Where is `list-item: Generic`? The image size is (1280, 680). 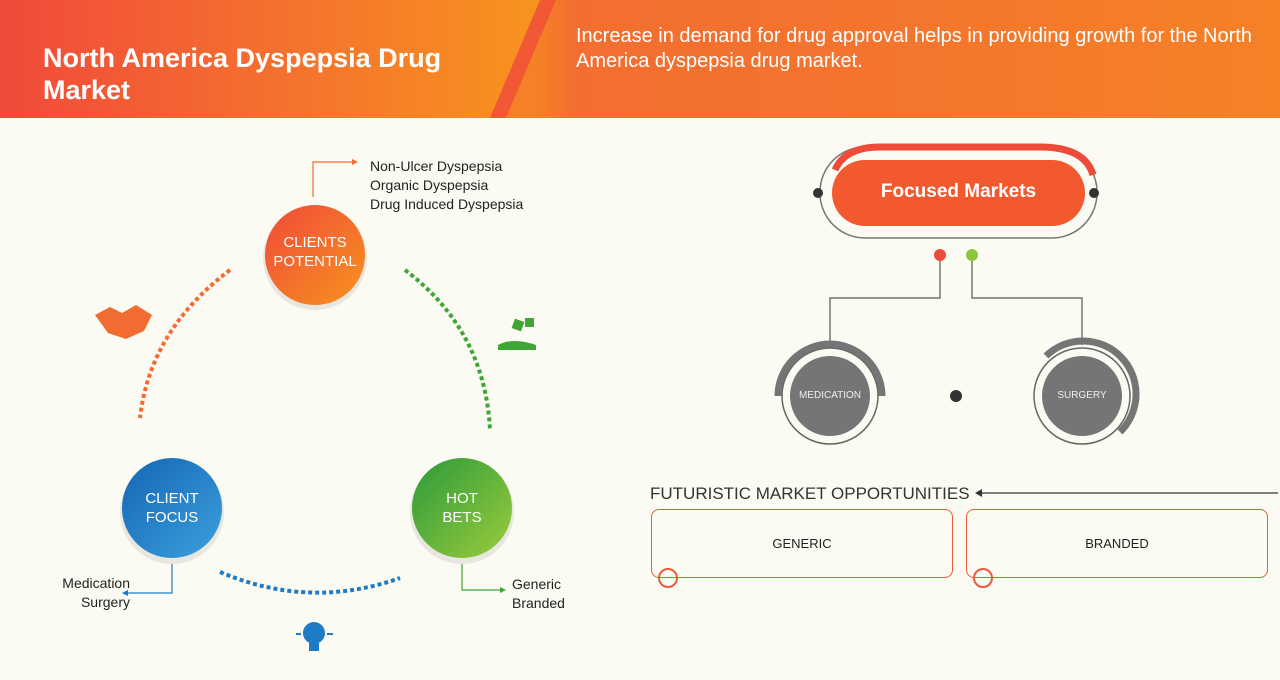 list-item: Generic is located at coordinates (537, 584).